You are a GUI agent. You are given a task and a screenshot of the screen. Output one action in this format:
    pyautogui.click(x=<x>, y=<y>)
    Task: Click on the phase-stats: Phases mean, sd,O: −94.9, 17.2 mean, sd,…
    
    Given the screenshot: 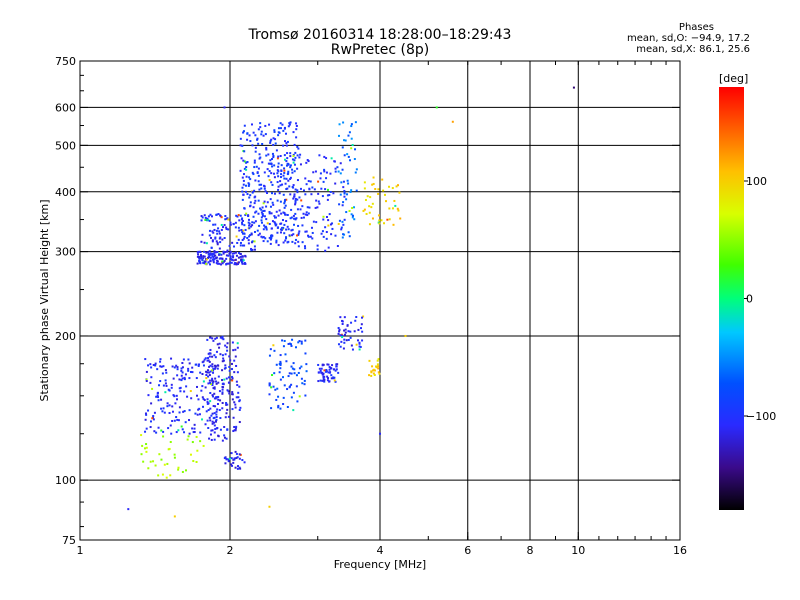 What is the action you would take?
    pyautogui.click(x=645, y=38)
    